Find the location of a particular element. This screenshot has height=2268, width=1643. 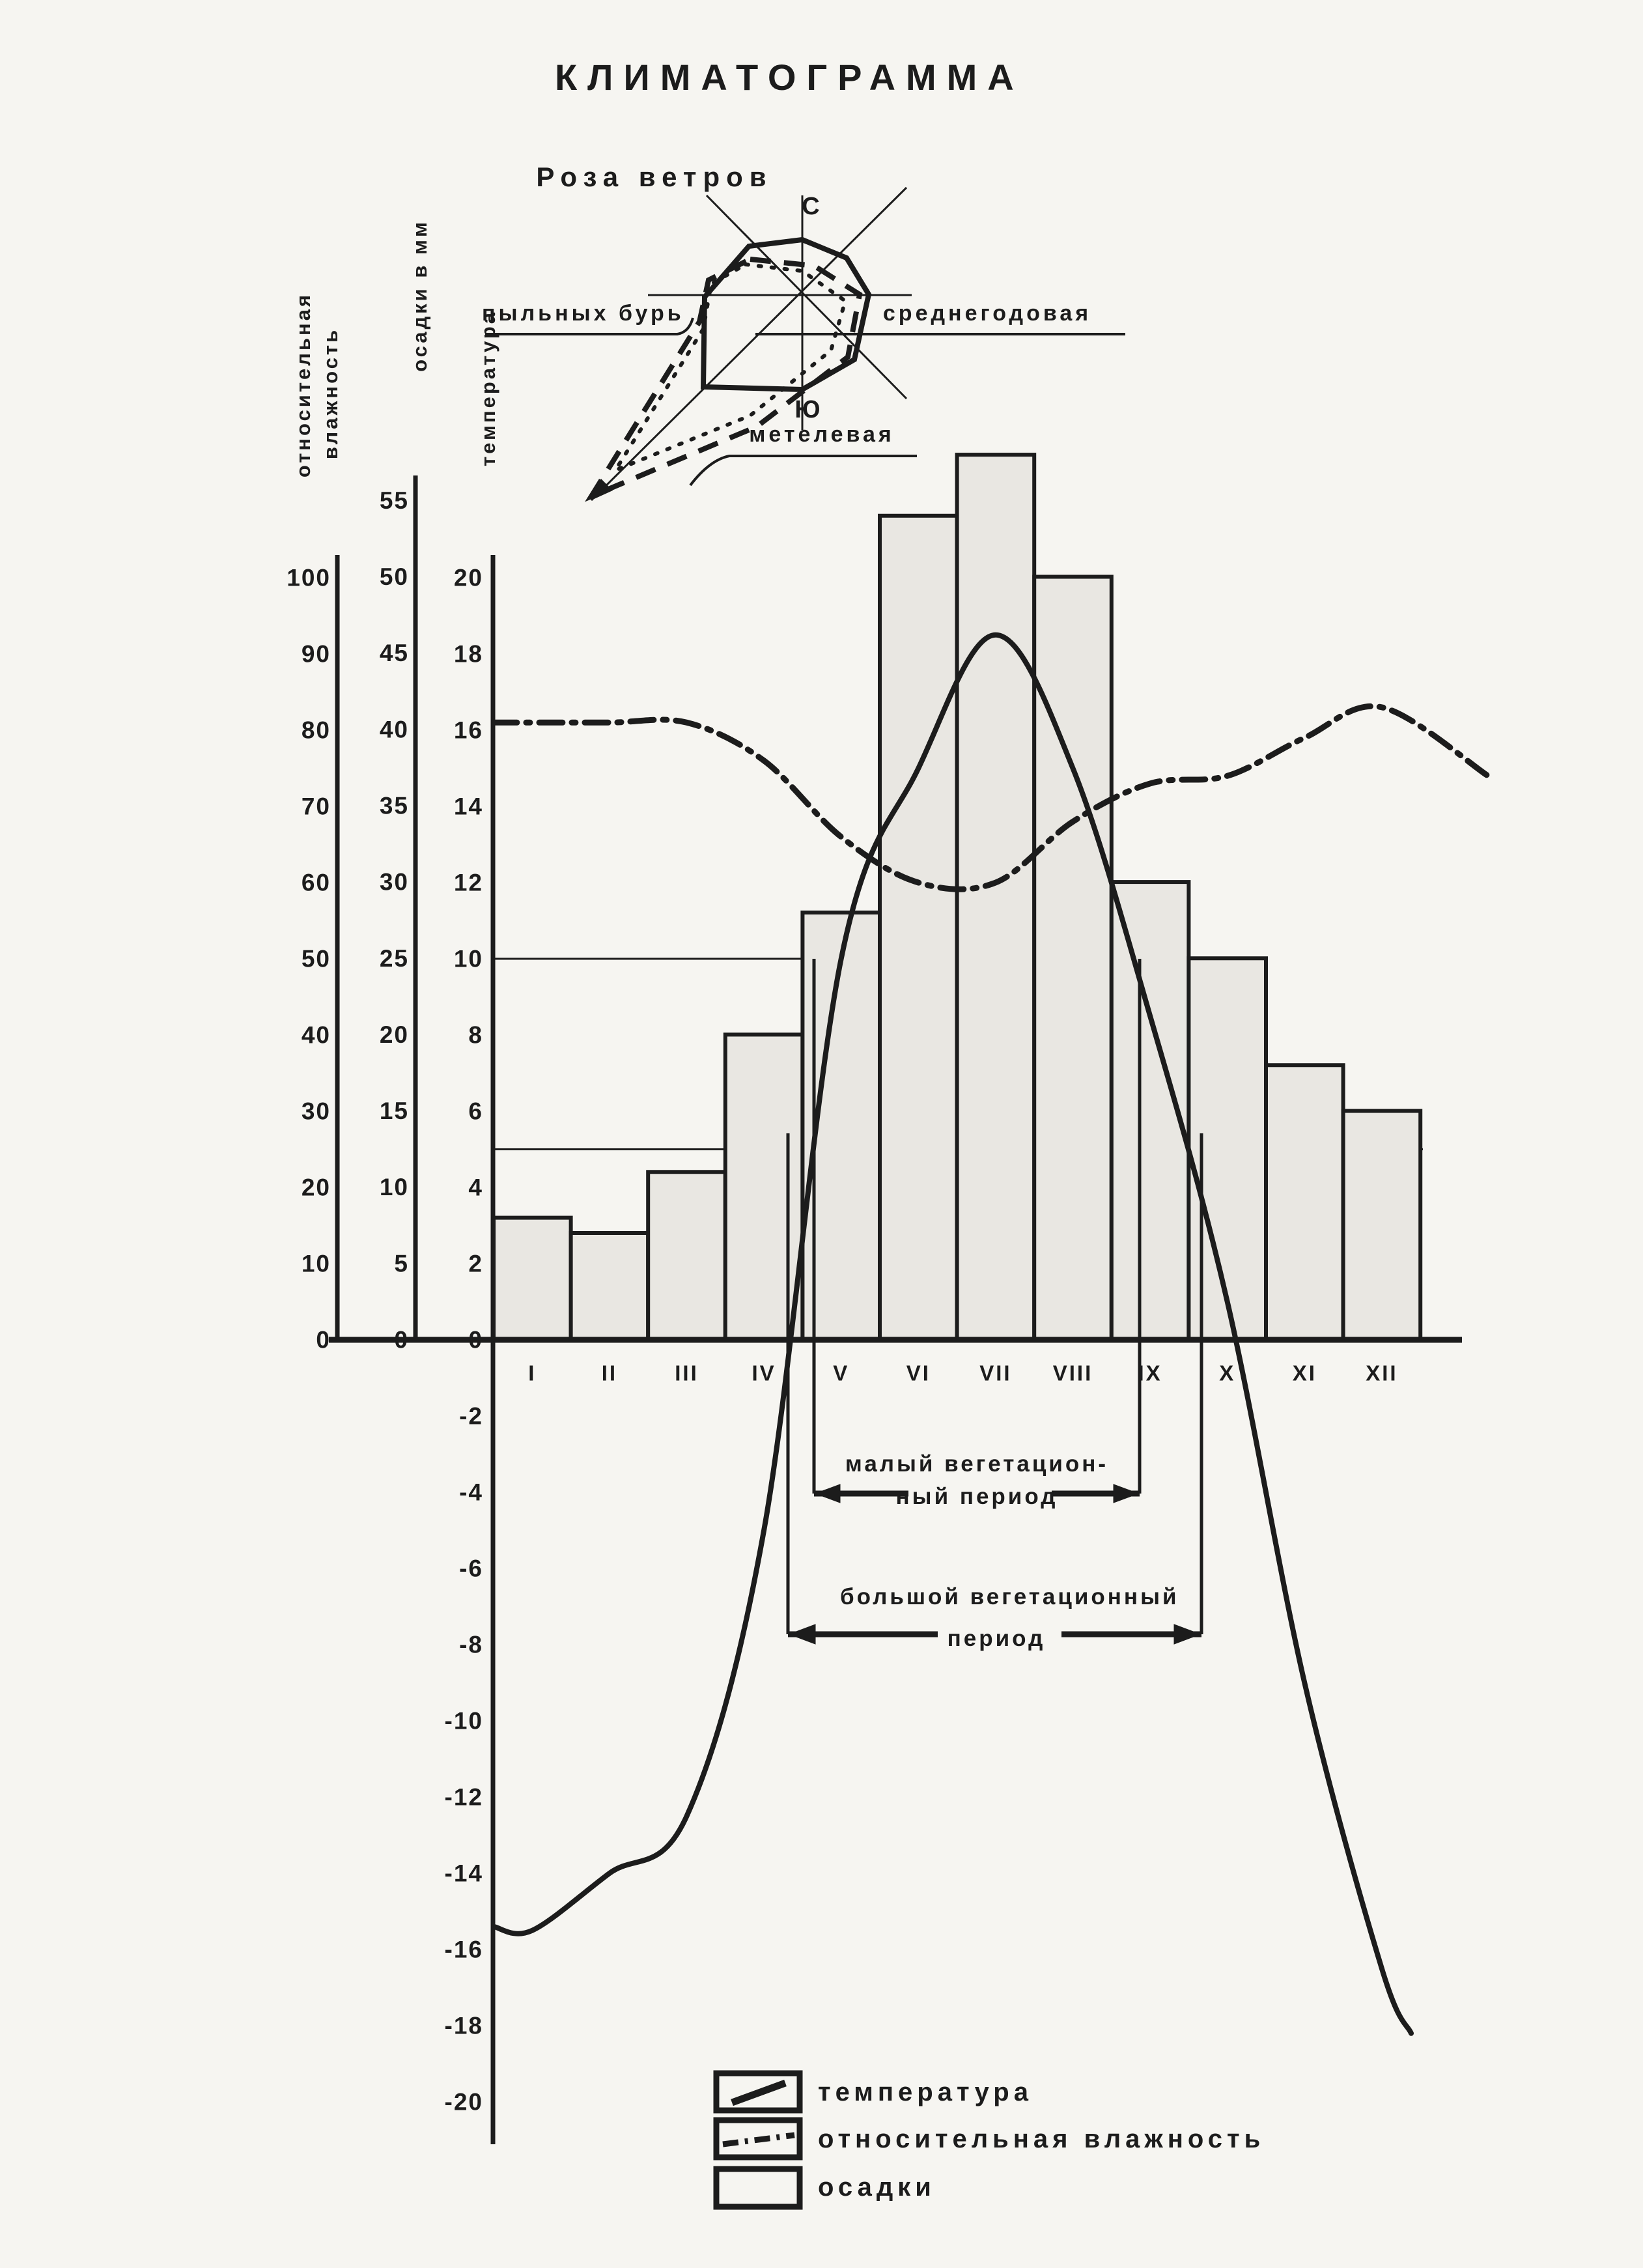

temperature-axis-title: температура is located at coordinates (488, 388).